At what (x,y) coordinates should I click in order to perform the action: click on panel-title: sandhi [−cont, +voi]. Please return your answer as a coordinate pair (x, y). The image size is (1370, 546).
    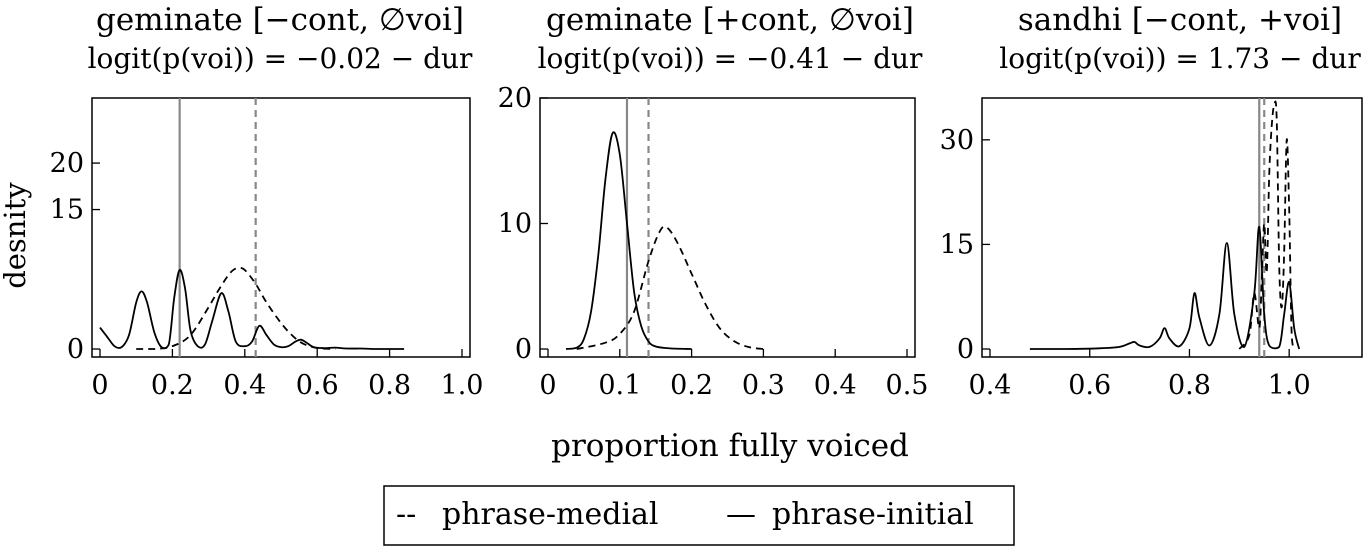
    Looking at the image, I should click on (1180, 20).